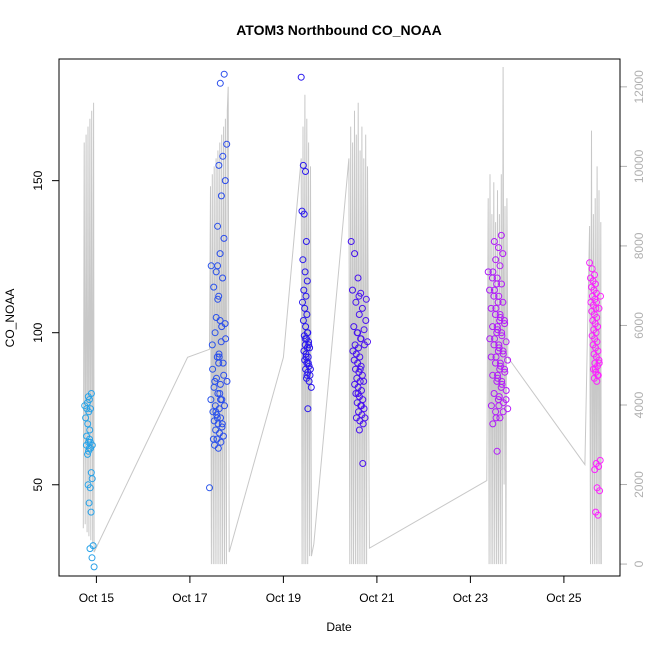 This screenshot has height=650, width=650. What do you see at coordinates (564, 598) in the screenshot?
I see `x-tick-label: Oct 25` at bounding box center [564, 598].